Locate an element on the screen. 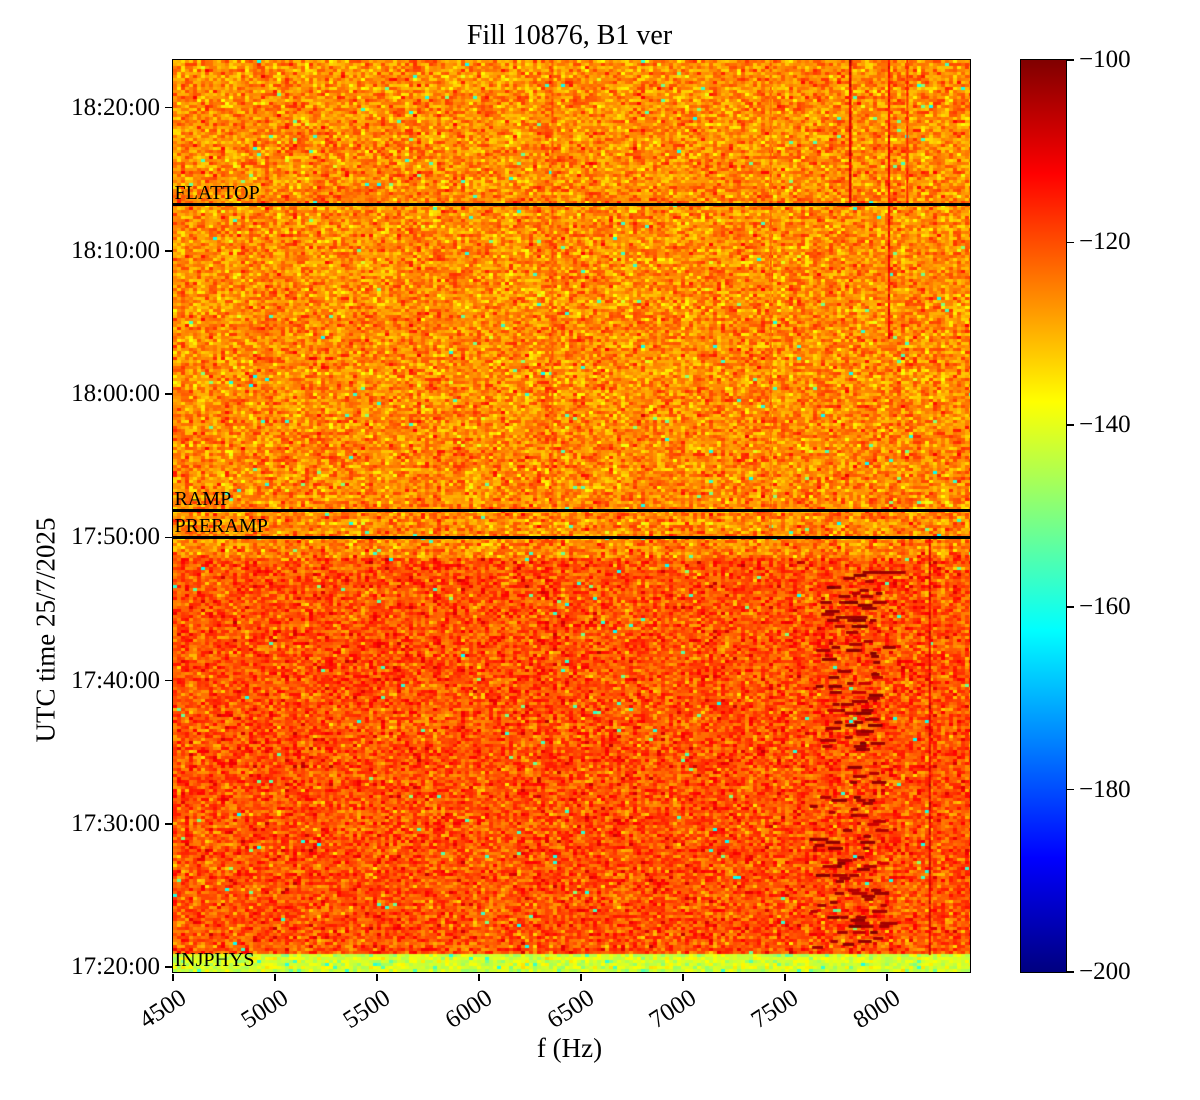 The image size is (1200, 1100). x-tick-label: 7000 is located at coordinates (673, 1009).